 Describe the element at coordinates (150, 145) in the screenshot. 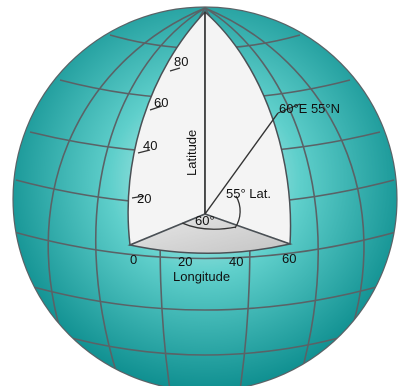

I see `latitude-tick-40: 40` at that location.